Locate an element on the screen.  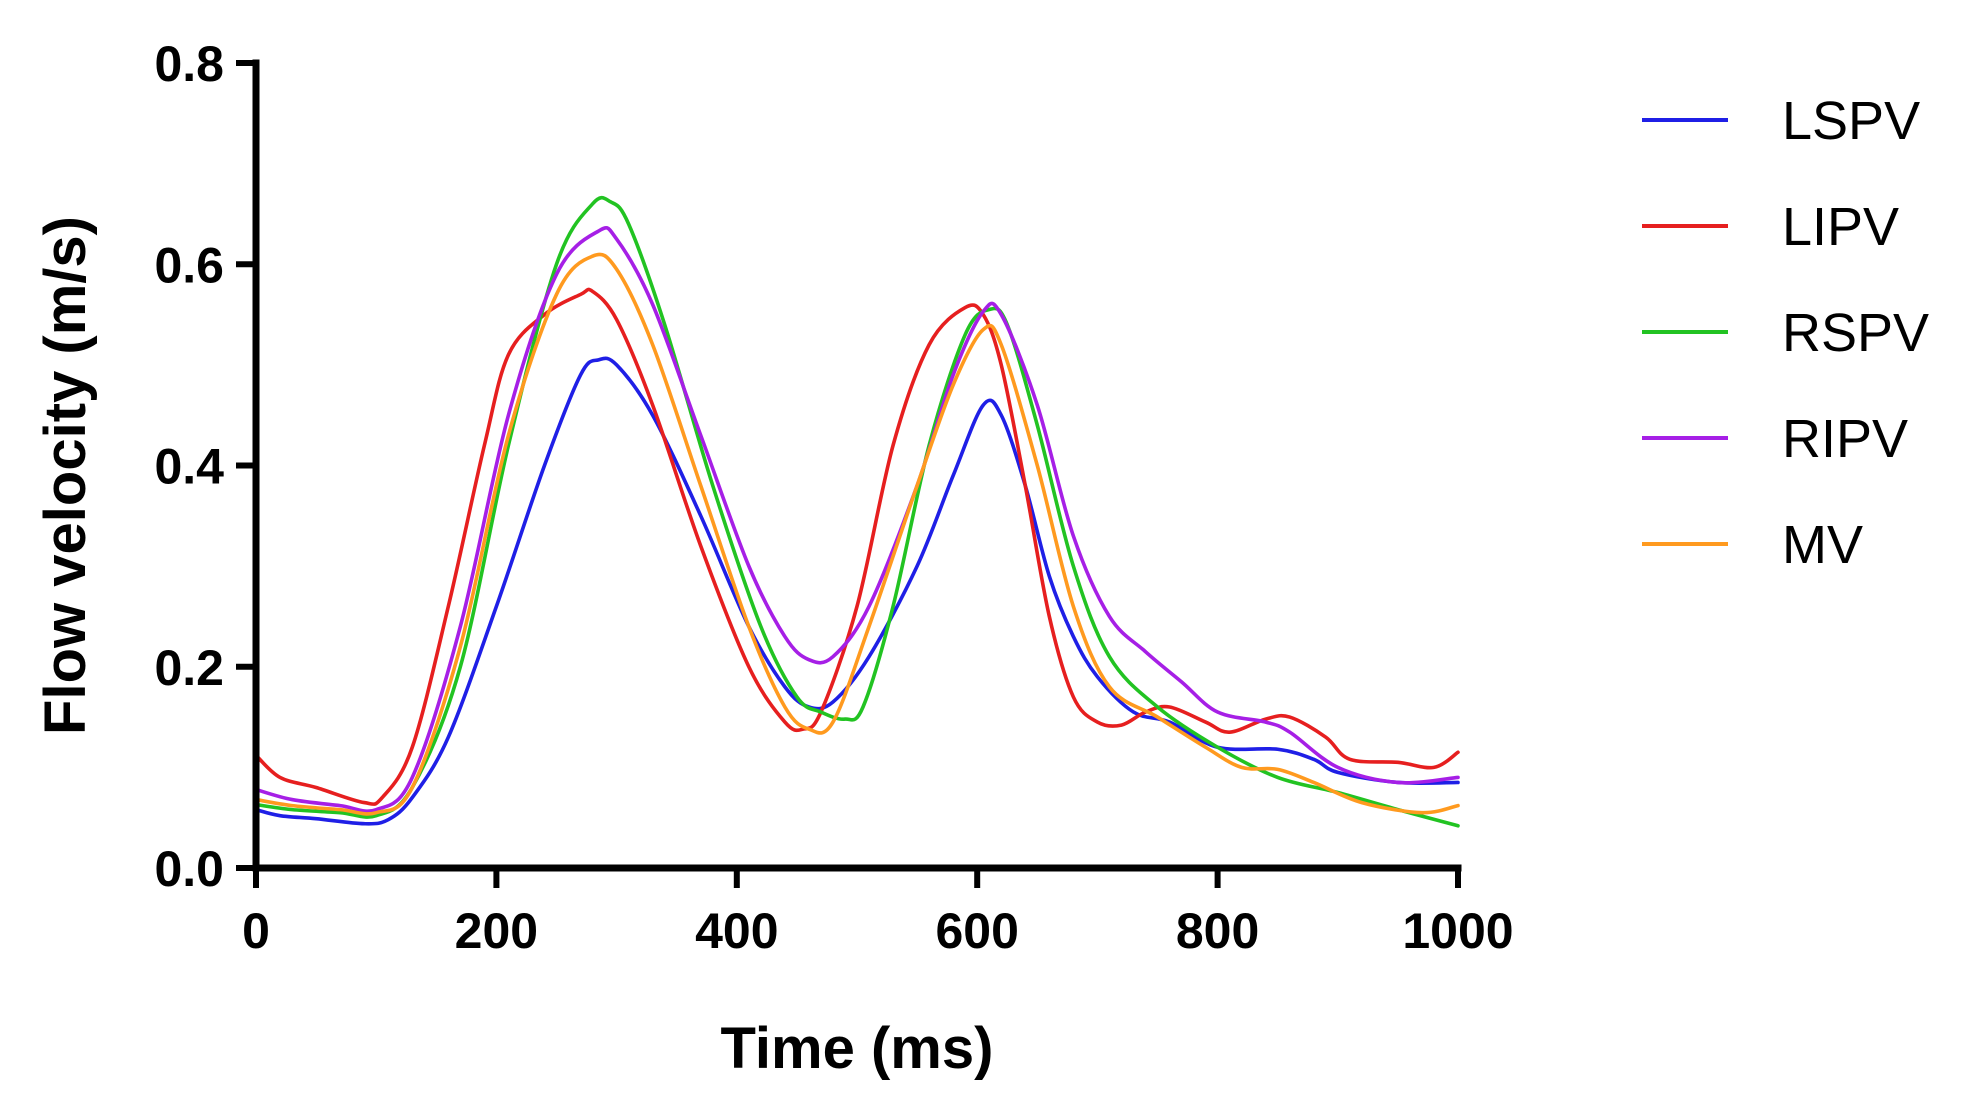
legend-label: MV is located at coordinates (1822, 545).